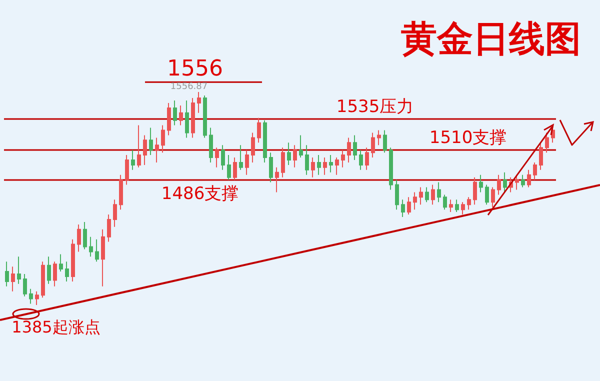 This screenshot has height=381, width=600. Describe the element at coordinates (200, 194) in the screenshot. I see `ref-line-label: 1486支撑` at that location.